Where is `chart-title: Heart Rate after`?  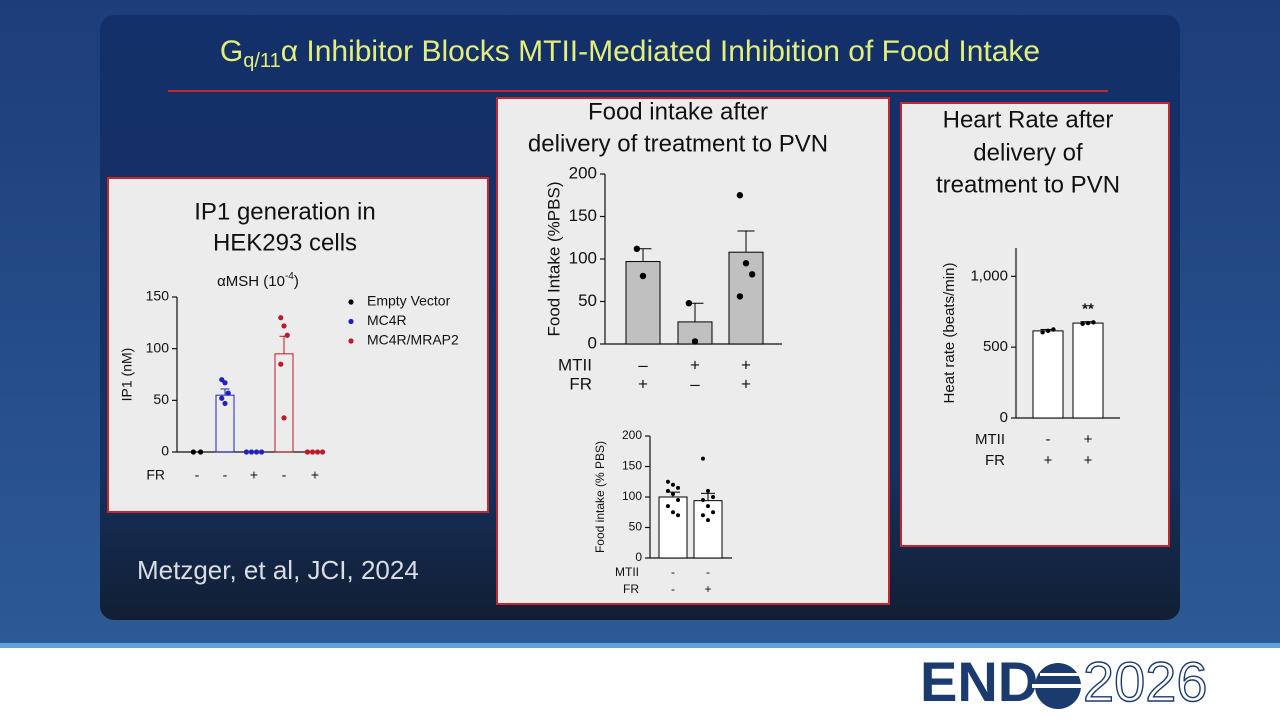 chart-title: Heart Rate after is located at coordinates (1028, 119).